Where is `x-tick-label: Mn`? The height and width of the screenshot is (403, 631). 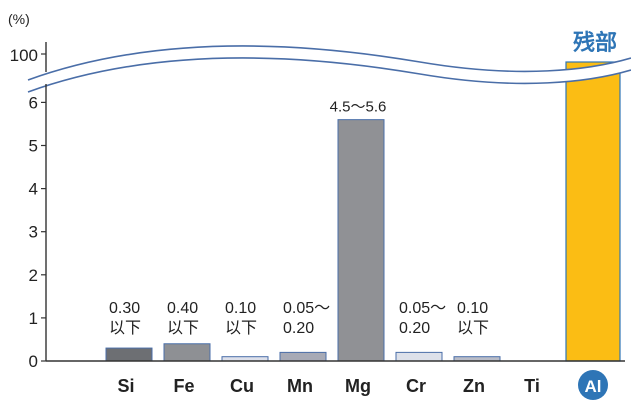 x-tick-label: Mn is located at coordinates (300, 386).